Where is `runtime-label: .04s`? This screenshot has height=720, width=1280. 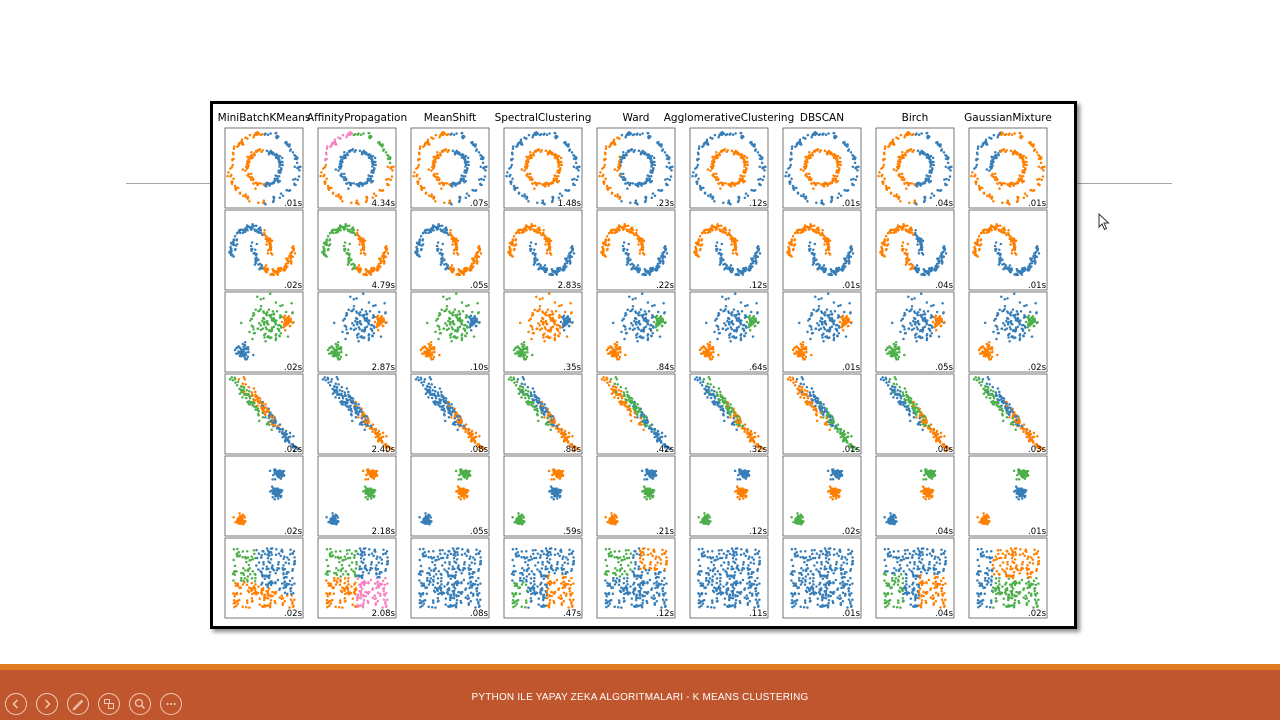
runtime-label: .04s is located at coordinates (944, 286).